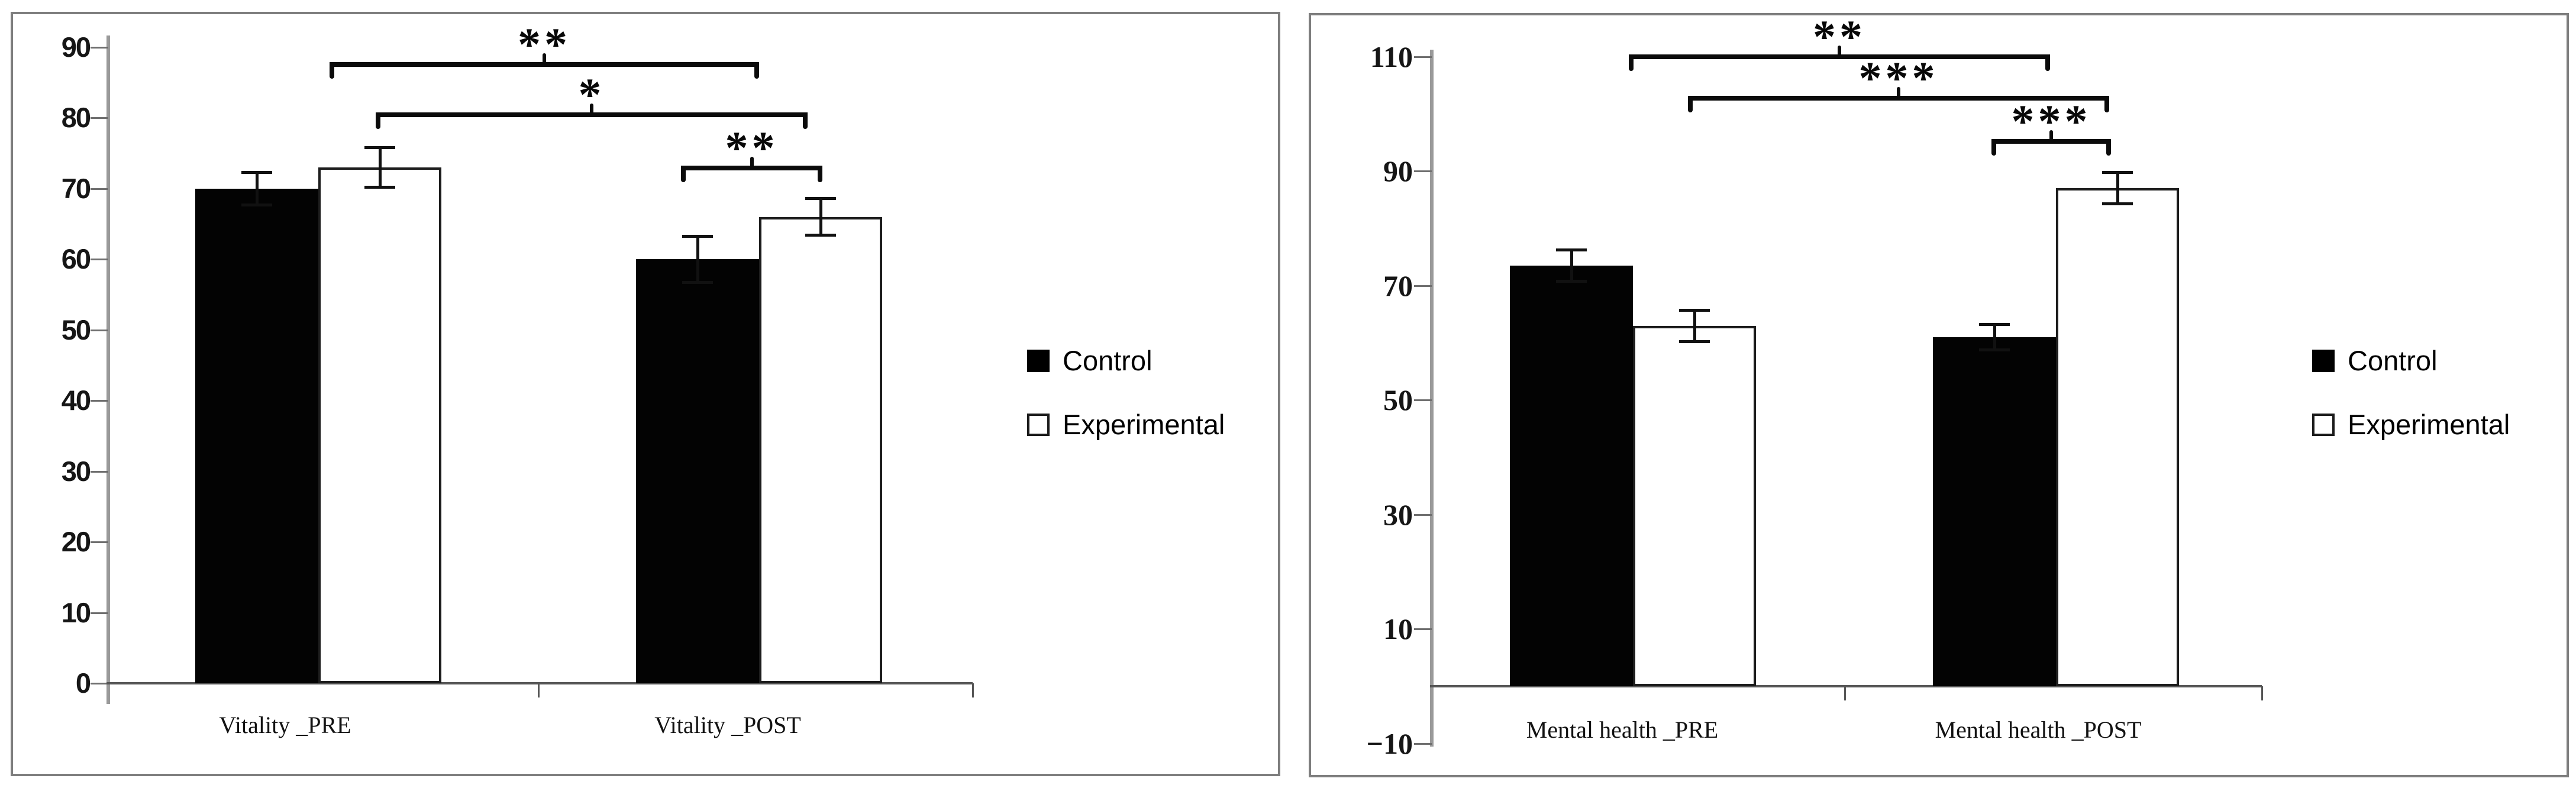 This screenshot has height=788, width=2576. I want to click on vitality-y-axis-line, so click(108, 370).